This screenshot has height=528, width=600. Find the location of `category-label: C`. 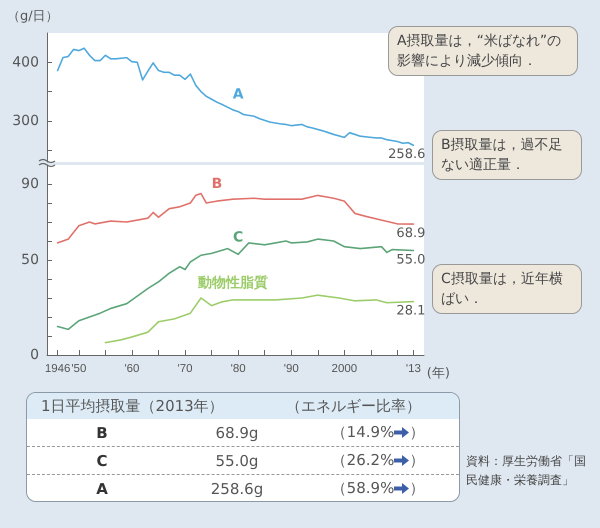

category-label: C is located at coordinates (101, 461).